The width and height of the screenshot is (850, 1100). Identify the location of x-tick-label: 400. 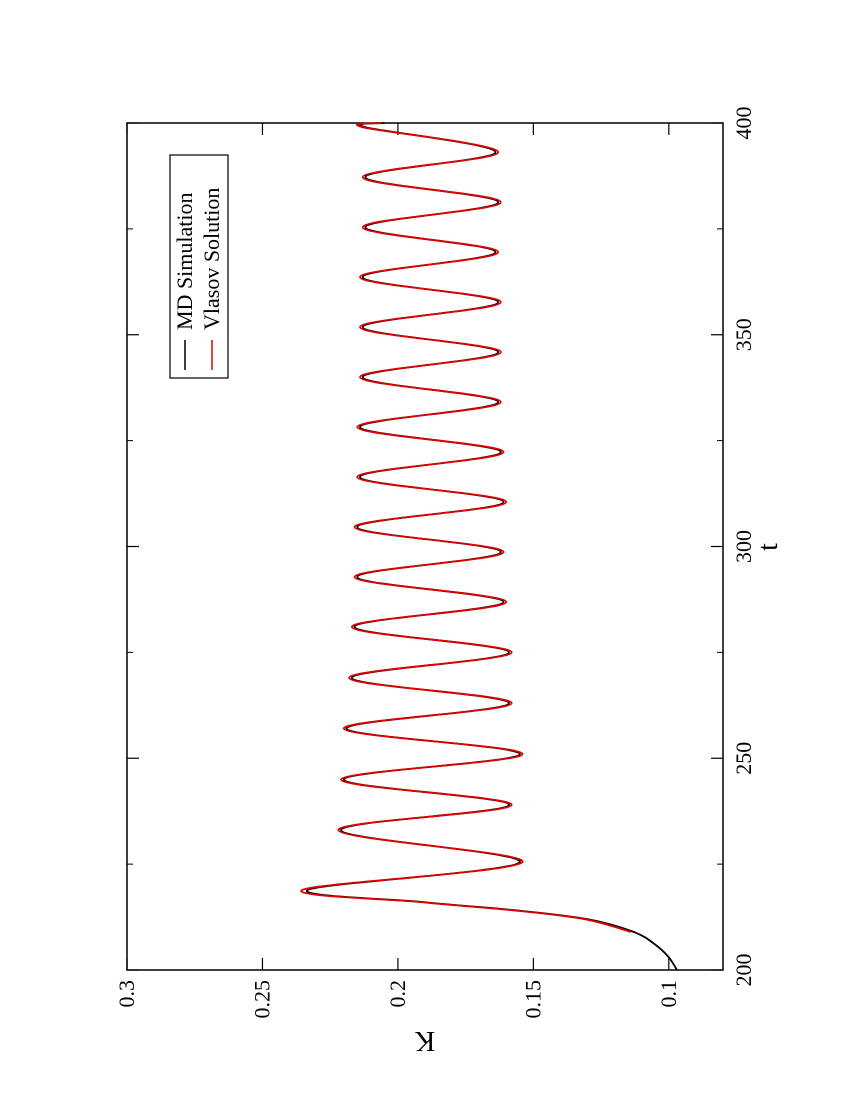
(743, 123).